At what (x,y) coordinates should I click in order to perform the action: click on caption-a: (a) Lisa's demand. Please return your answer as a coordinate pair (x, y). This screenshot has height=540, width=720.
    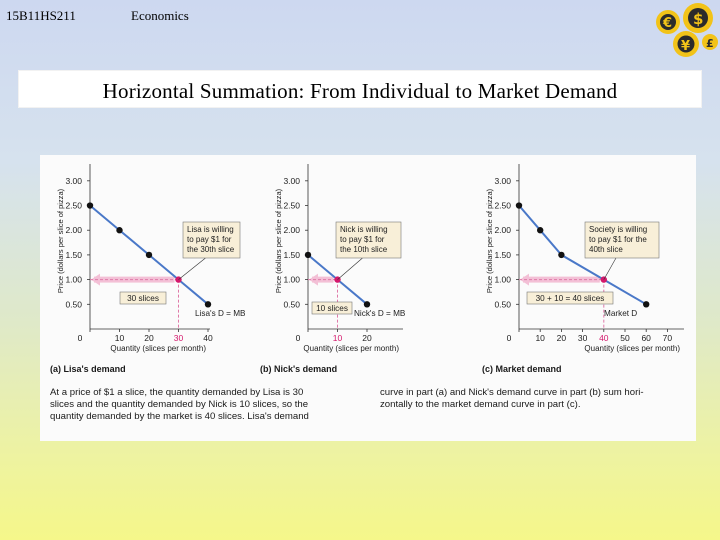
    Looking at the image, I should click on (88, 369).